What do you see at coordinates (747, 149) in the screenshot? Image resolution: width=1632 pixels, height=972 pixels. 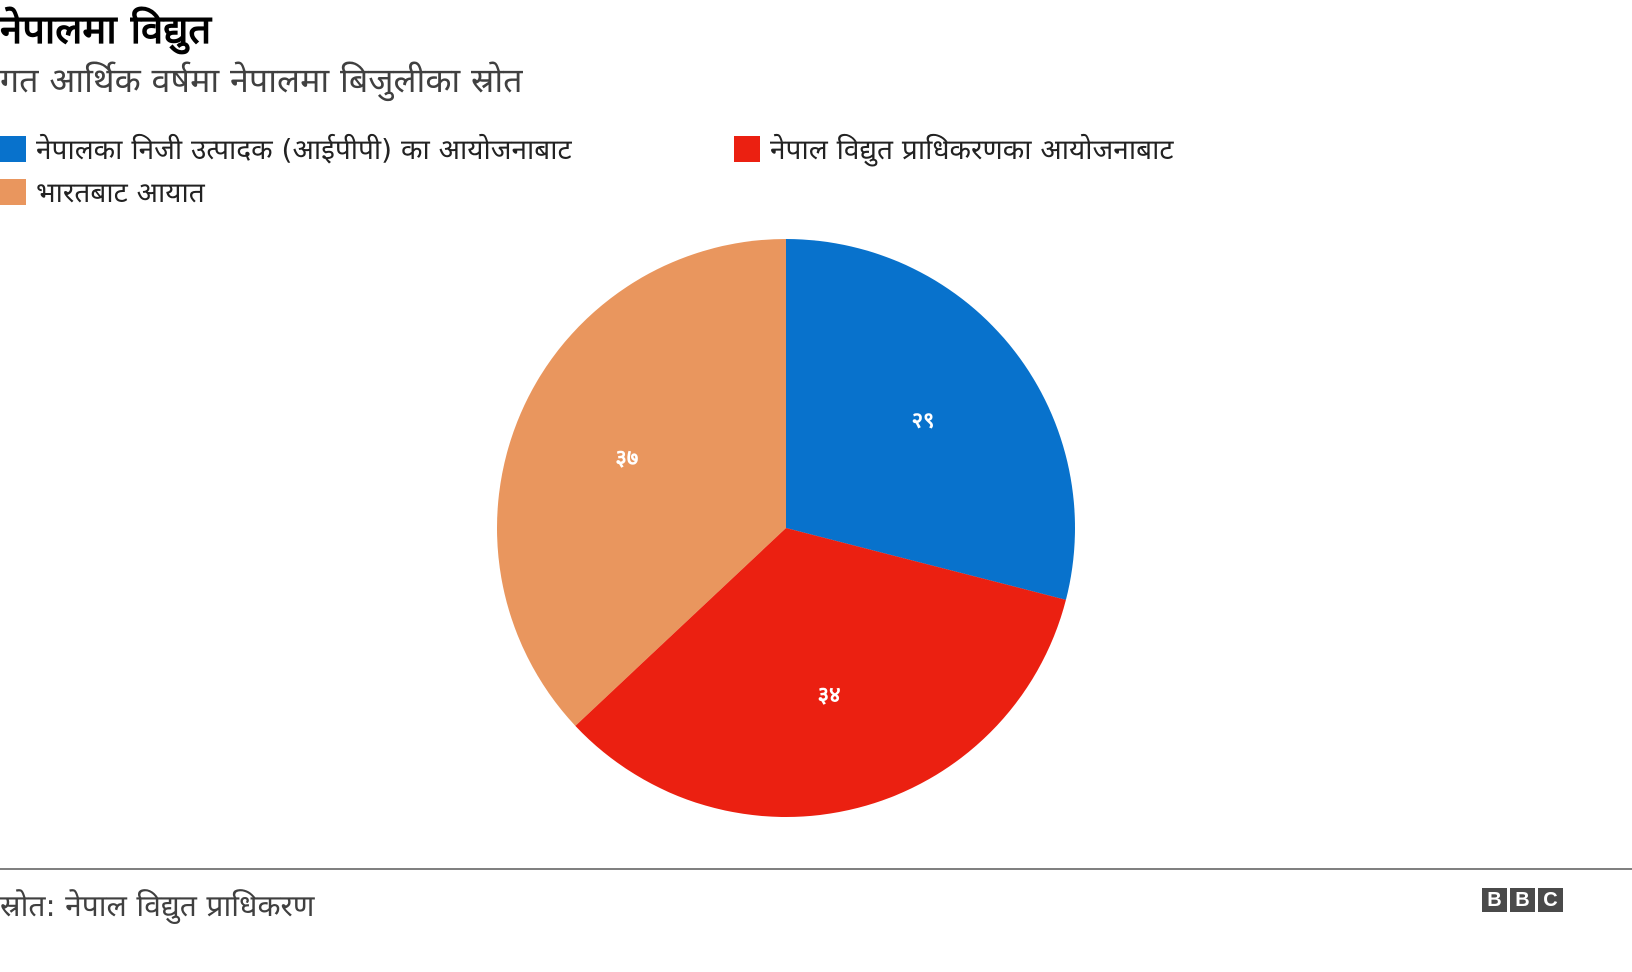 I see `legend-swatch-red` at bounding box center [747, 149].